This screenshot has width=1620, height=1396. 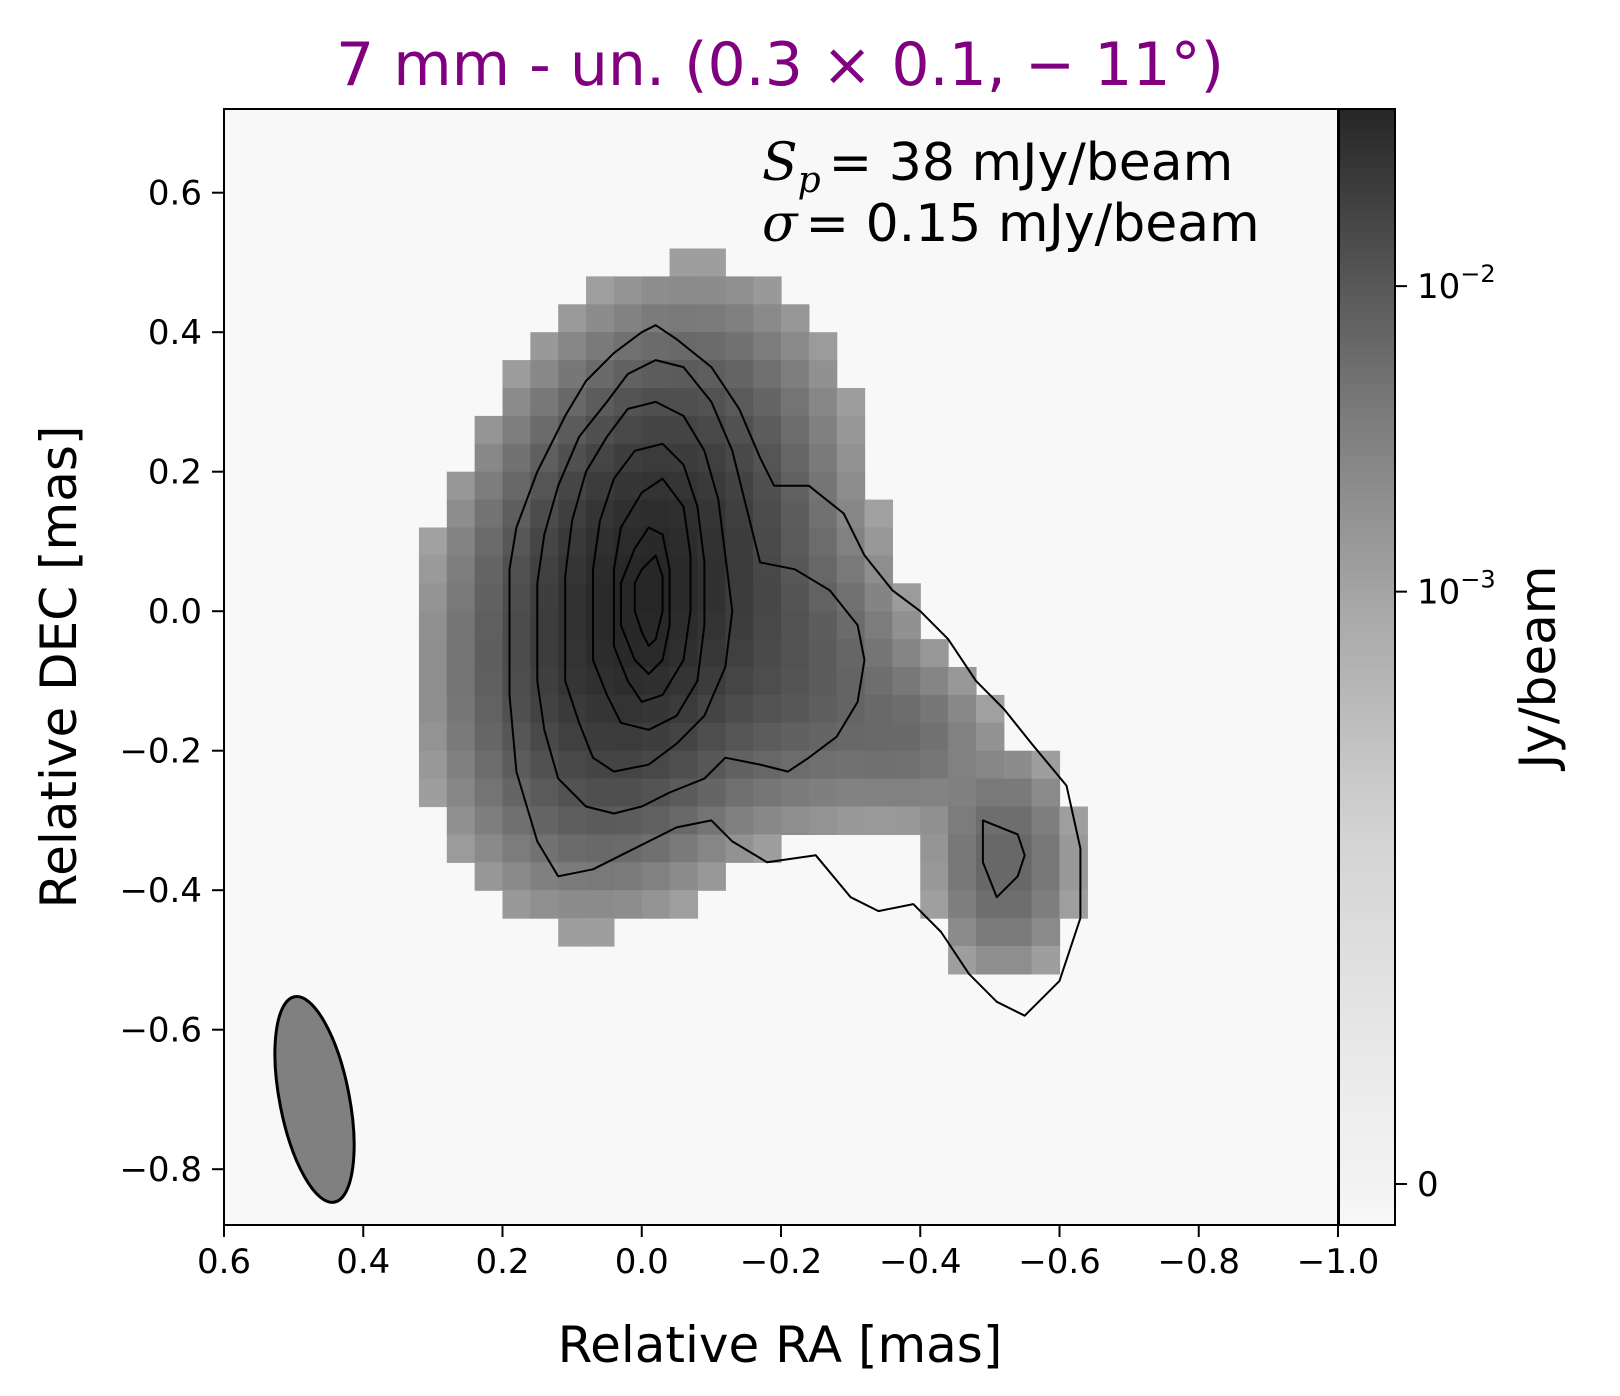 I want to click on contour-line, so click(x=652, y=590).